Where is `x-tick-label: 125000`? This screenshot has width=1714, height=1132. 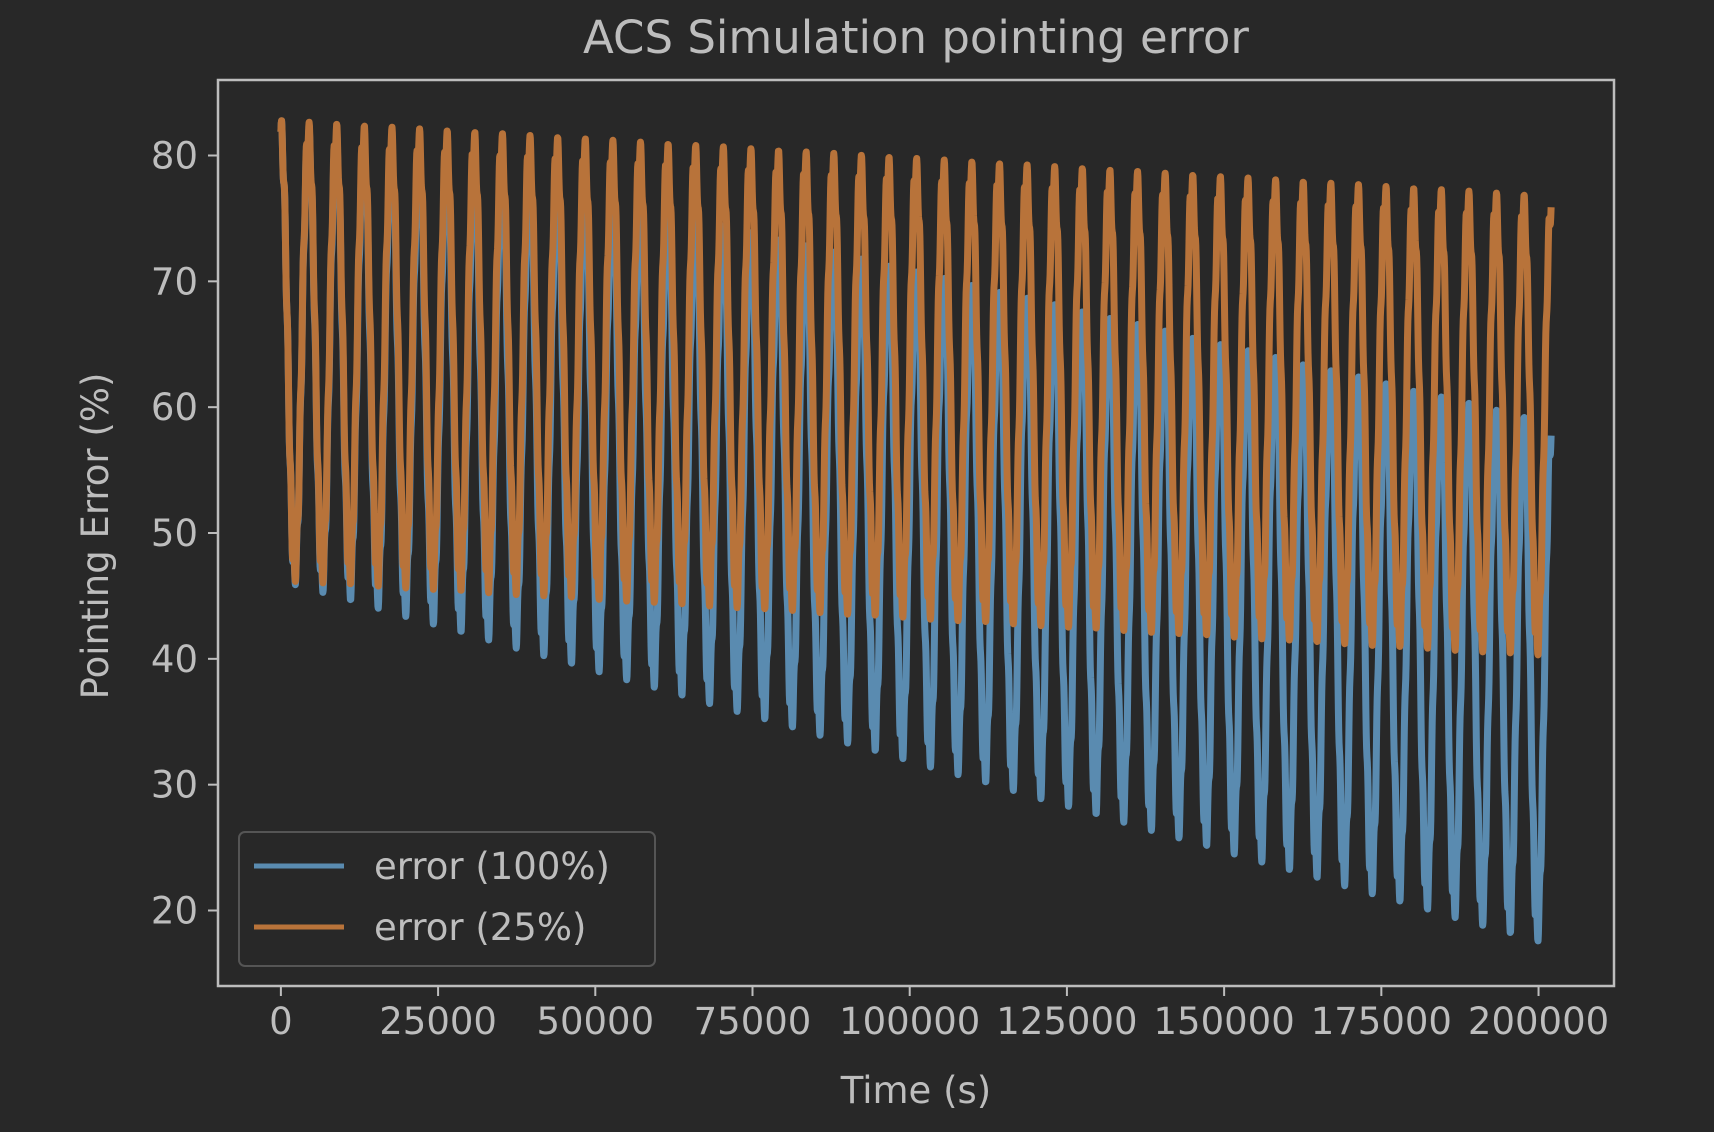
x-tick-label: 125000 is located at coordinates (1066, 1021).